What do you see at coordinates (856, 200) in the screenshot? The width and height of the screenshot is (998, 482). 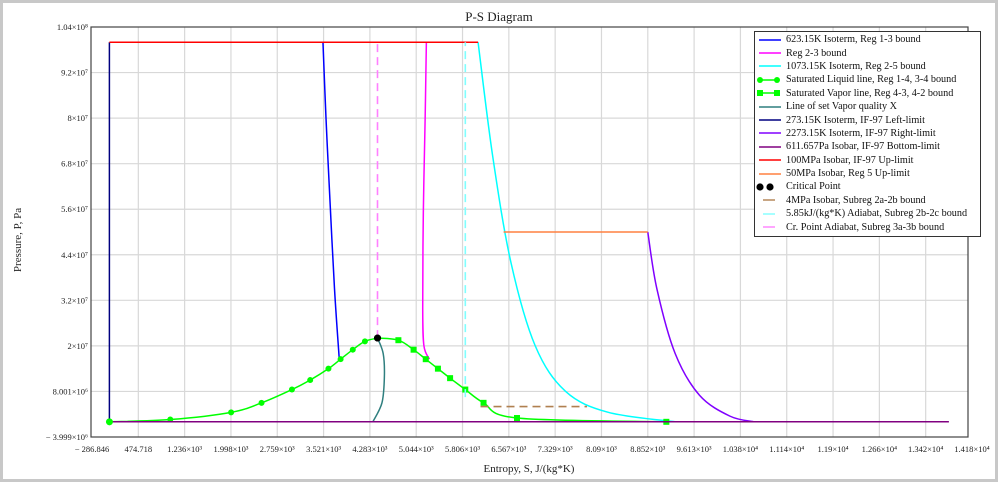 I see `legend-label: 4MPa Isobar, Subreg 2a-2b bound` at bounding box center [856, 200].